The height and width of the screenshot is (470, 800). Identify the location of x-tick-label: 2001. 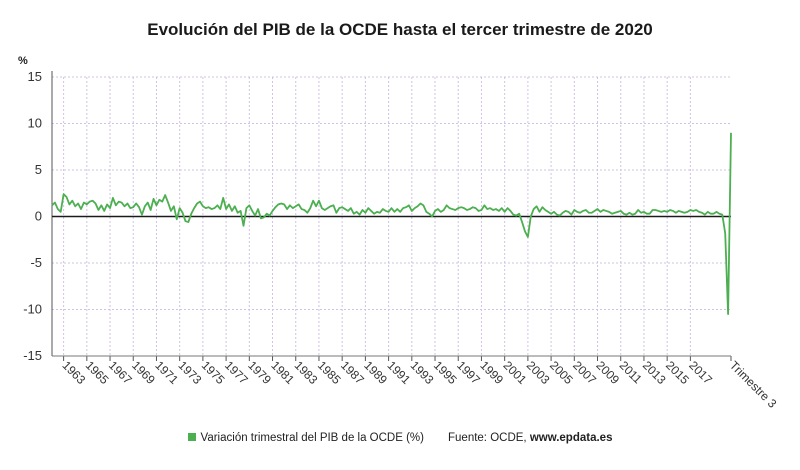
(515, 372).